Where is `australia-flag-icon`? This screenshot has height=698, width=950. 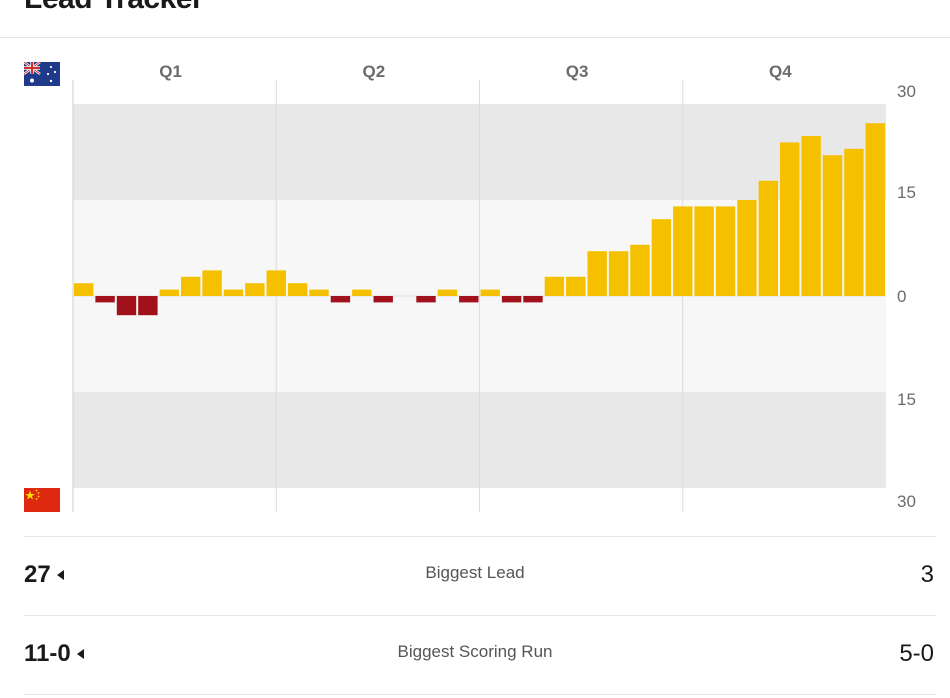 australia-flag-icon is located at coordinates (42, 74).